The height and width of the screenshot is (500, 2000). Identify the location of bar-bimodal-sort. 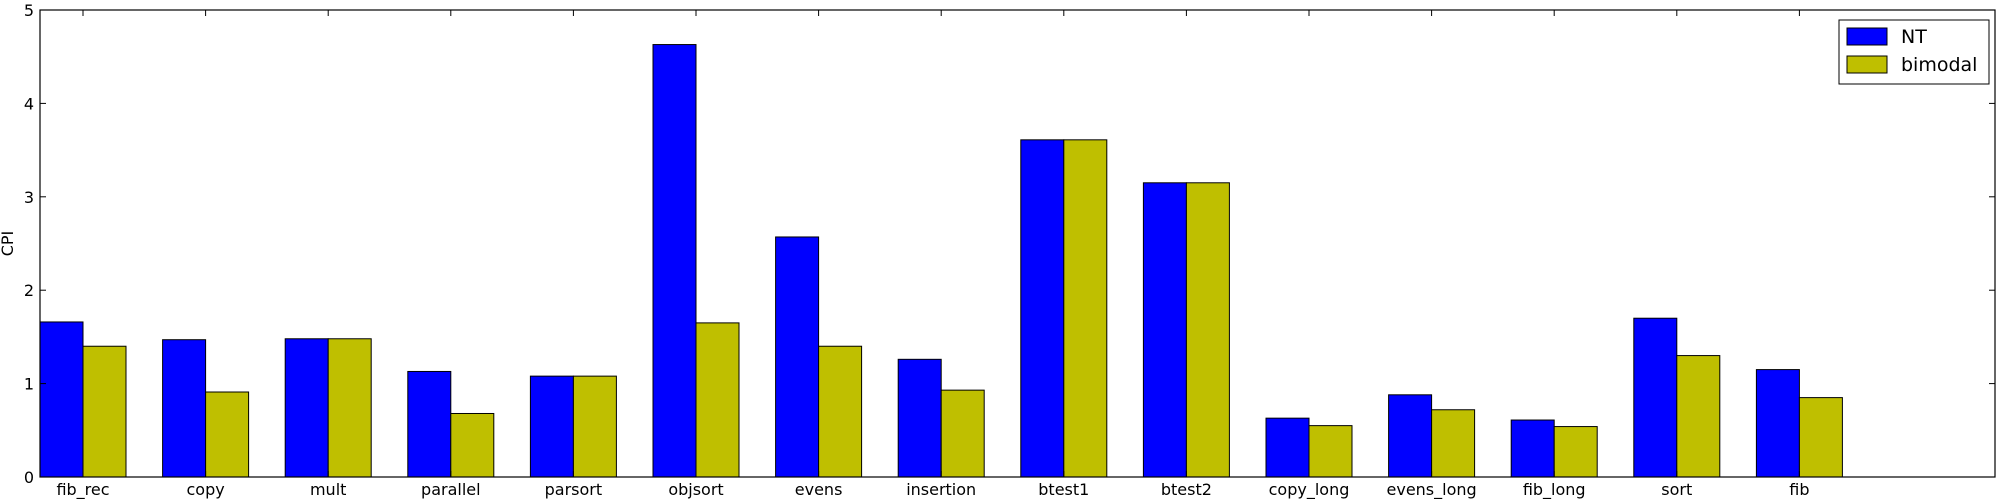
(1698, 416).